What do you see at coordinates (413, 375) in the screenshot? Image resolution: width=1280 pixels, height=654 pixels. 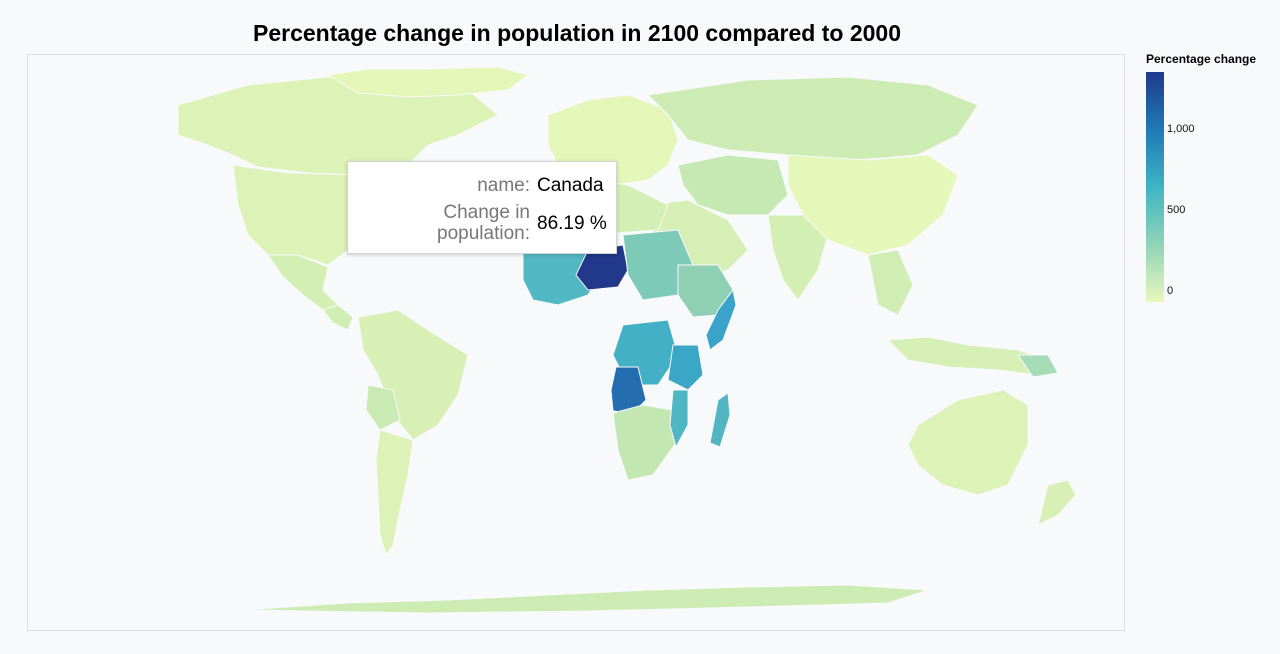 I see `country-brazil` at bounding box center [413, 375].